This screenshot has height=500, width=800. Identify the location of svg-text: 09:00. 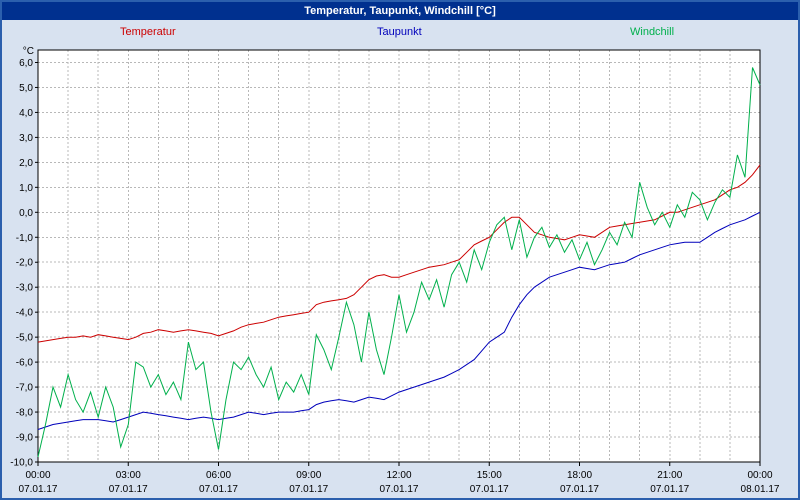
(308, 475).